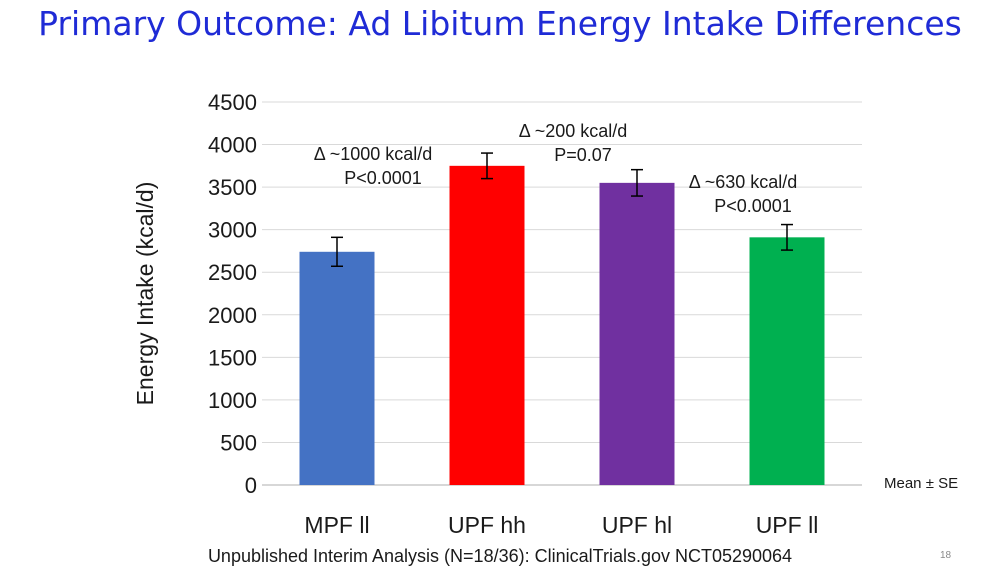  Describe the element at coordinates (232, 230) in the screenshot. I see `y-tick-label: 3000` at that location.